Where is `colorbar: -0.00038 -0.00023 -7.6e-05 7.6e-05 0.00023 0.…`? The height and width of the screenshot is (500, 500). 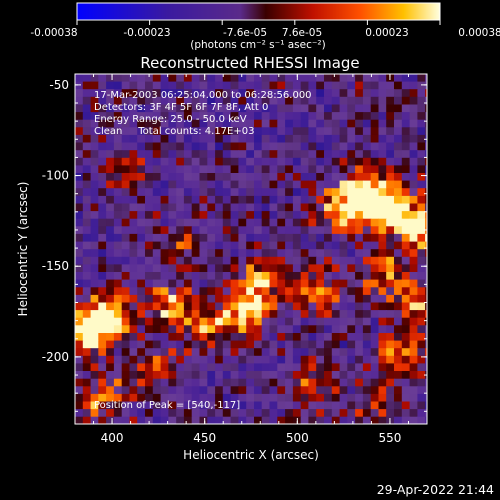 colorbar: -0.00038 -0.00023 -7.6e-05 7.6e-05 0.00023 0.… is located at coordinates (265, 26).